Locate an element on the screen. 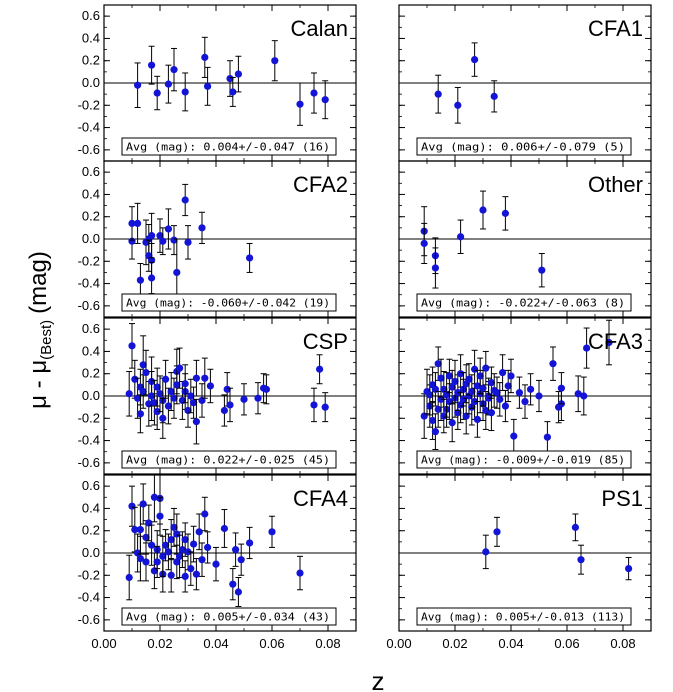 Image resolution: width=673 pixels, height=692 pixels. y-tick-label: -0.2 is located at coordinates (89, 417).